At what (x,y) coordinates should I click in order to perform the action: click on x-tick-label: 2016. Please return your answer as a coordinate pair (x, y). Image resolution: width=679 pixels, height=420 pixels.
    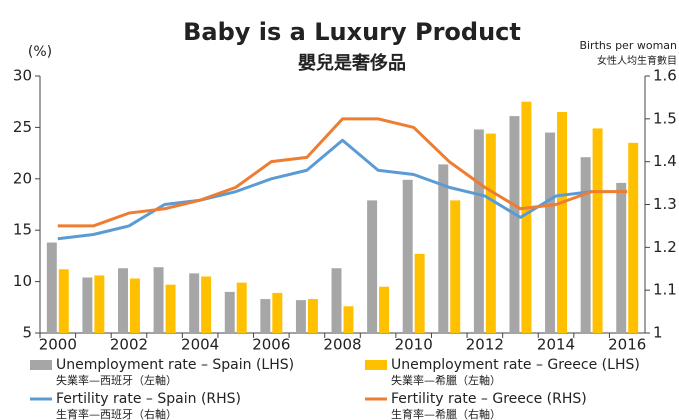
    Looking at the image, I should click on (627, 345).